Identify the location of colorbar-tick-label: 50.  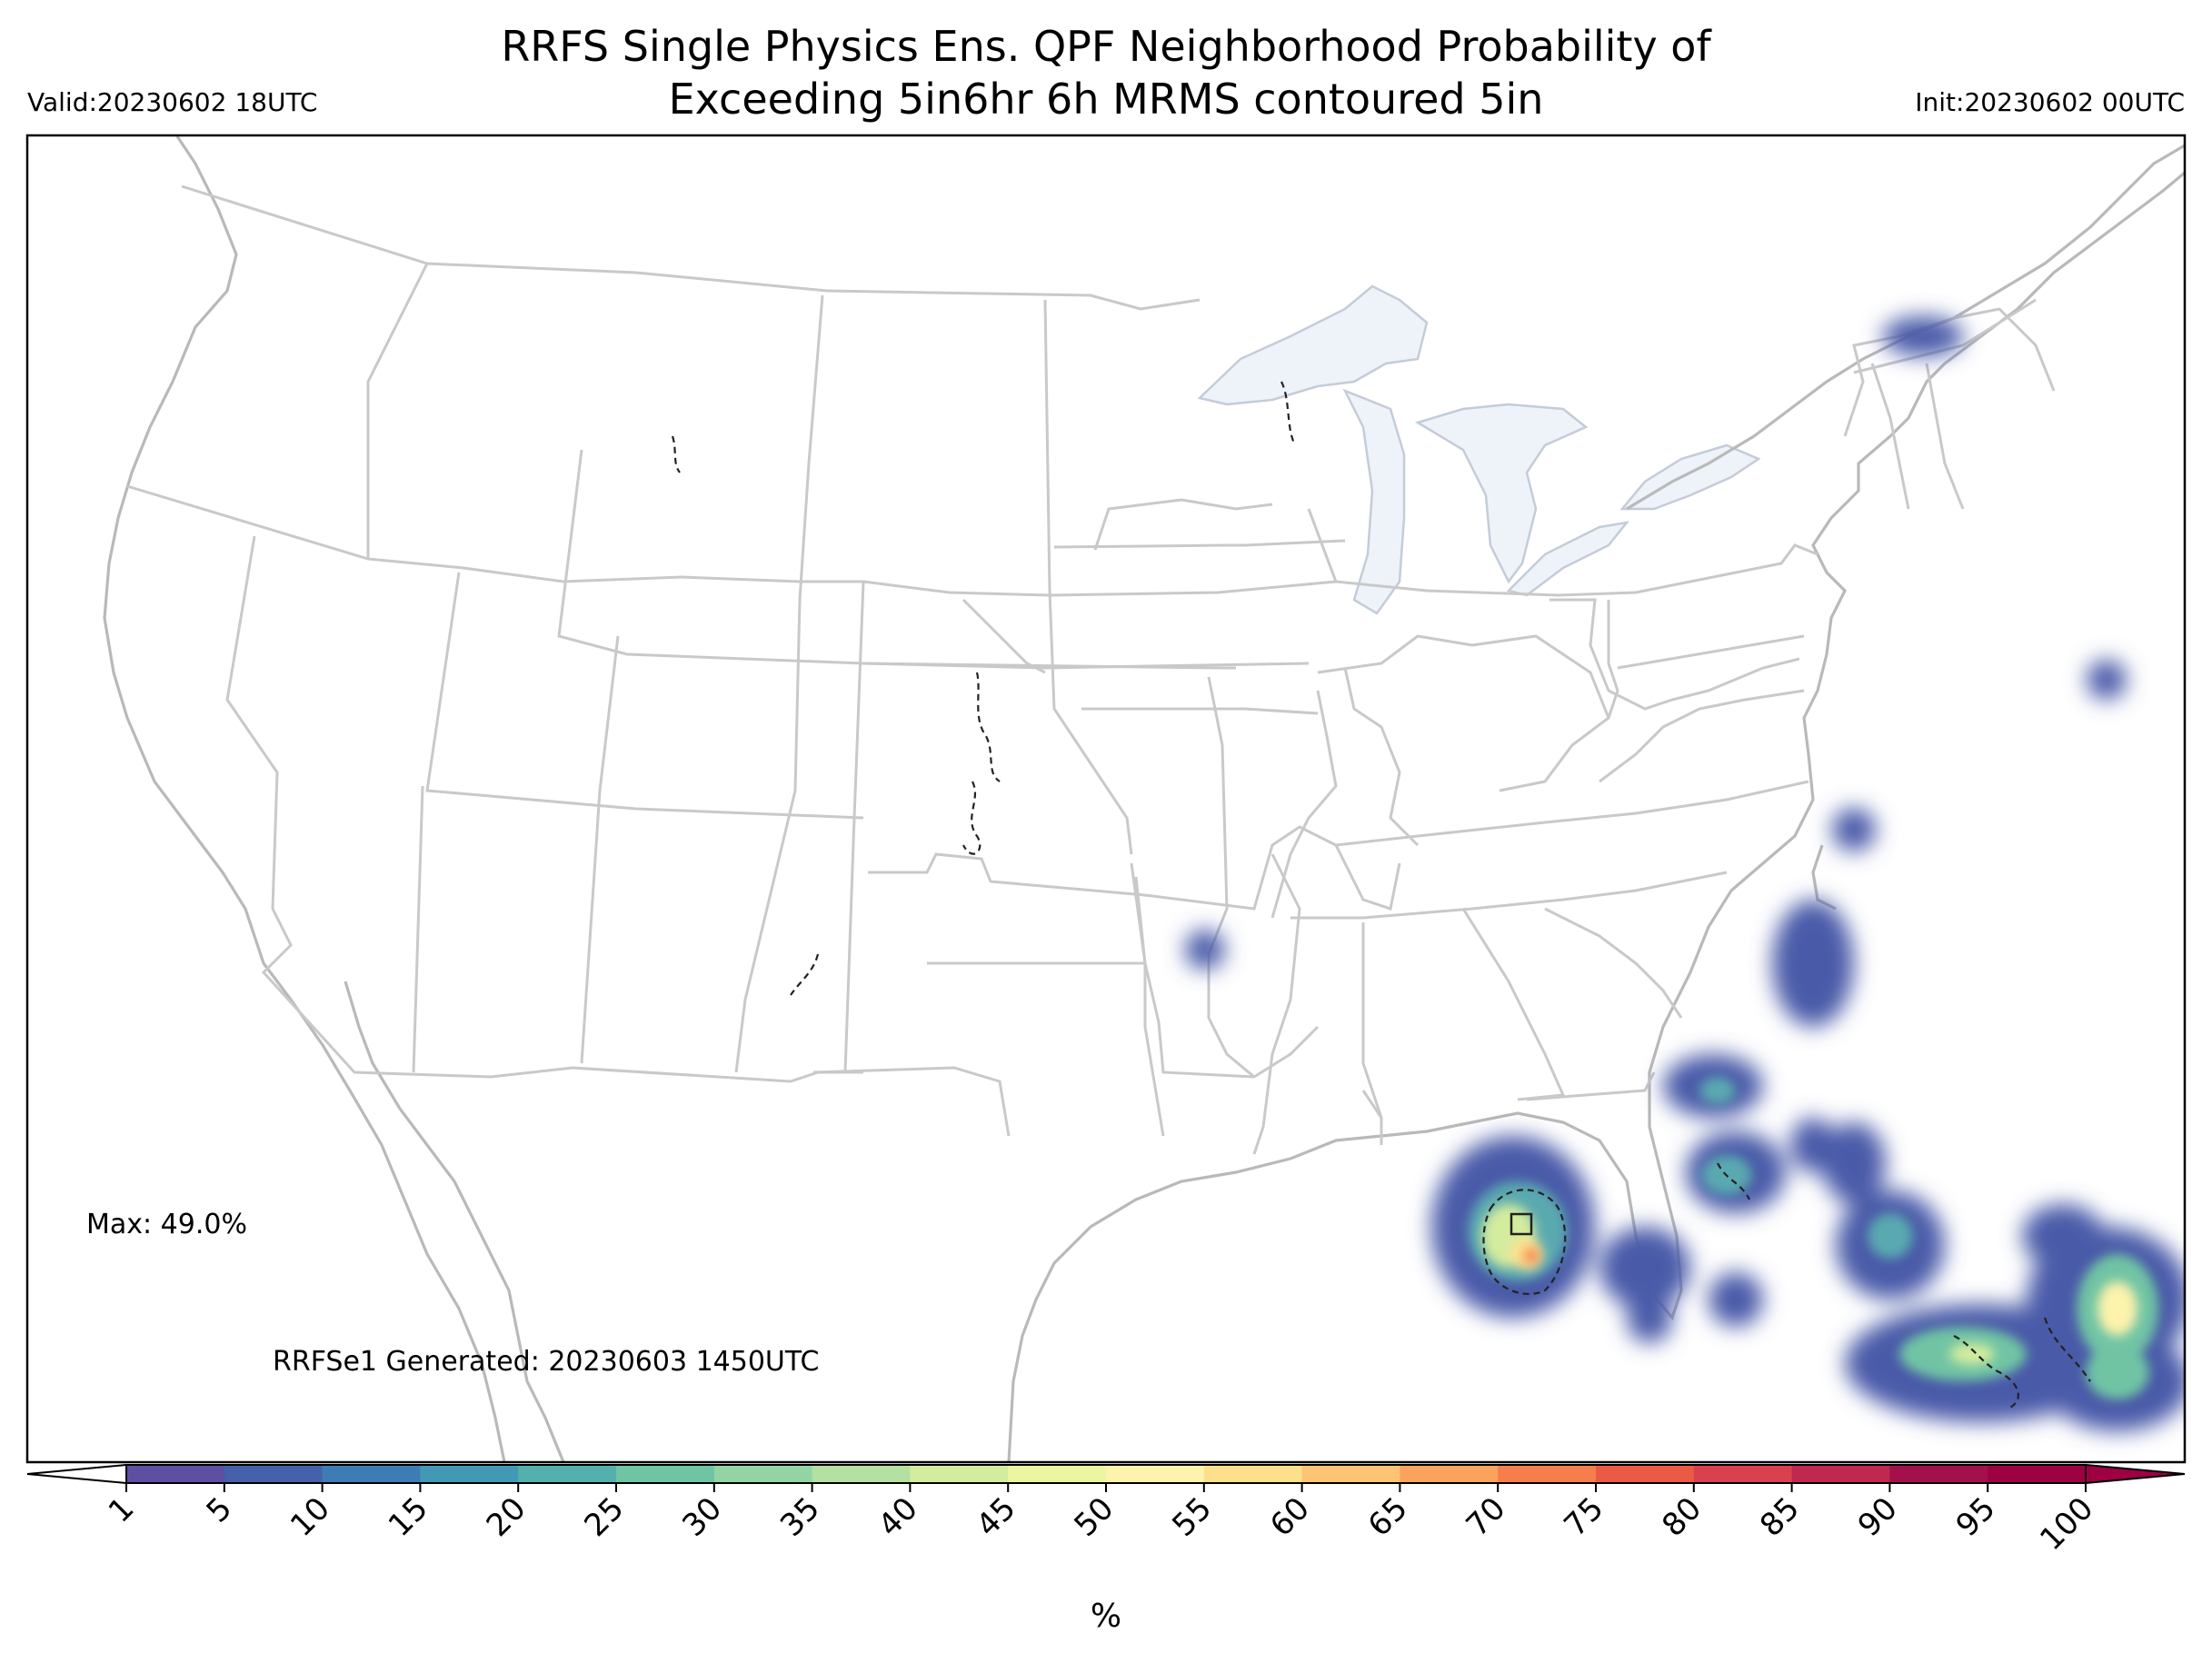
(1094, 1517).